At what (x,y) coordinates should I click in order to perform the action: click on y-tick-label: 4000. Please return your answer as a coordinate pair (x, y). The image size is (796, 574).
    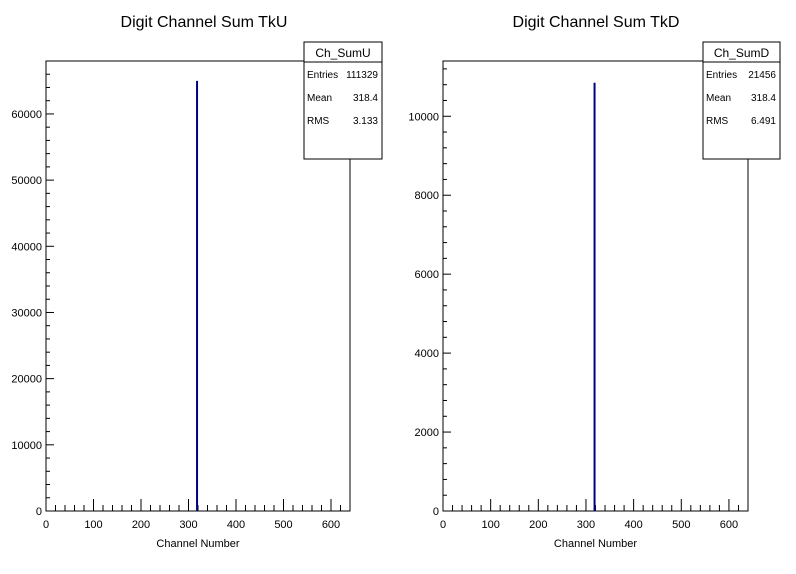
    Looking at the image, I should click on (427, 354).